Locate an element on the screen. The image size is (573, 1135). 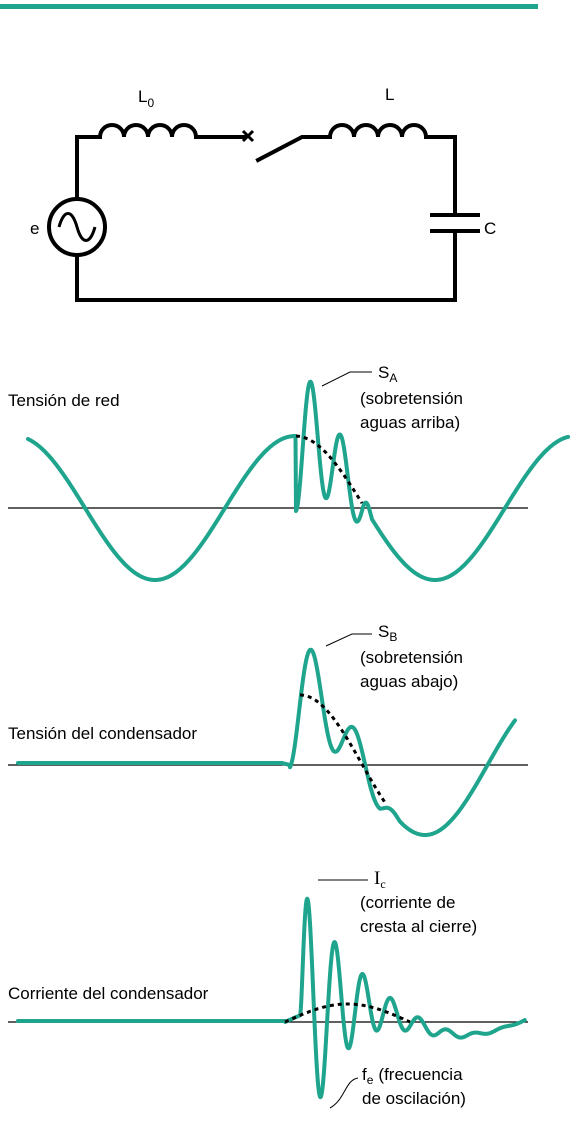
waveform is located at coordinates (266, 742).